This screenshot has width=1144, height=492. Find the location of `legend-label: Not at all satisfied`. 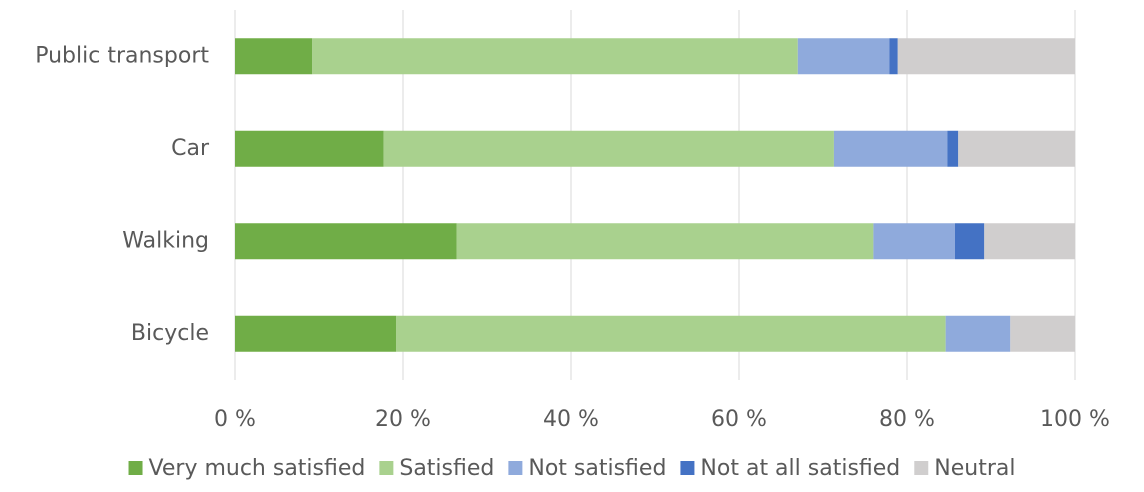

legend-label: Not at all satisfied is located at coordinates (800, 468).